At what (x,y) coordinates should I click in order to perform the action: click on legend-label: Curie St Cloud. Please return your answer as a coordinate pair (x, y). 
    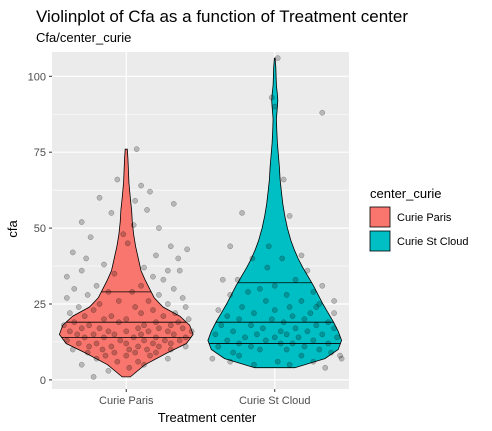
    Looking at the image, I should click on (433, 242).